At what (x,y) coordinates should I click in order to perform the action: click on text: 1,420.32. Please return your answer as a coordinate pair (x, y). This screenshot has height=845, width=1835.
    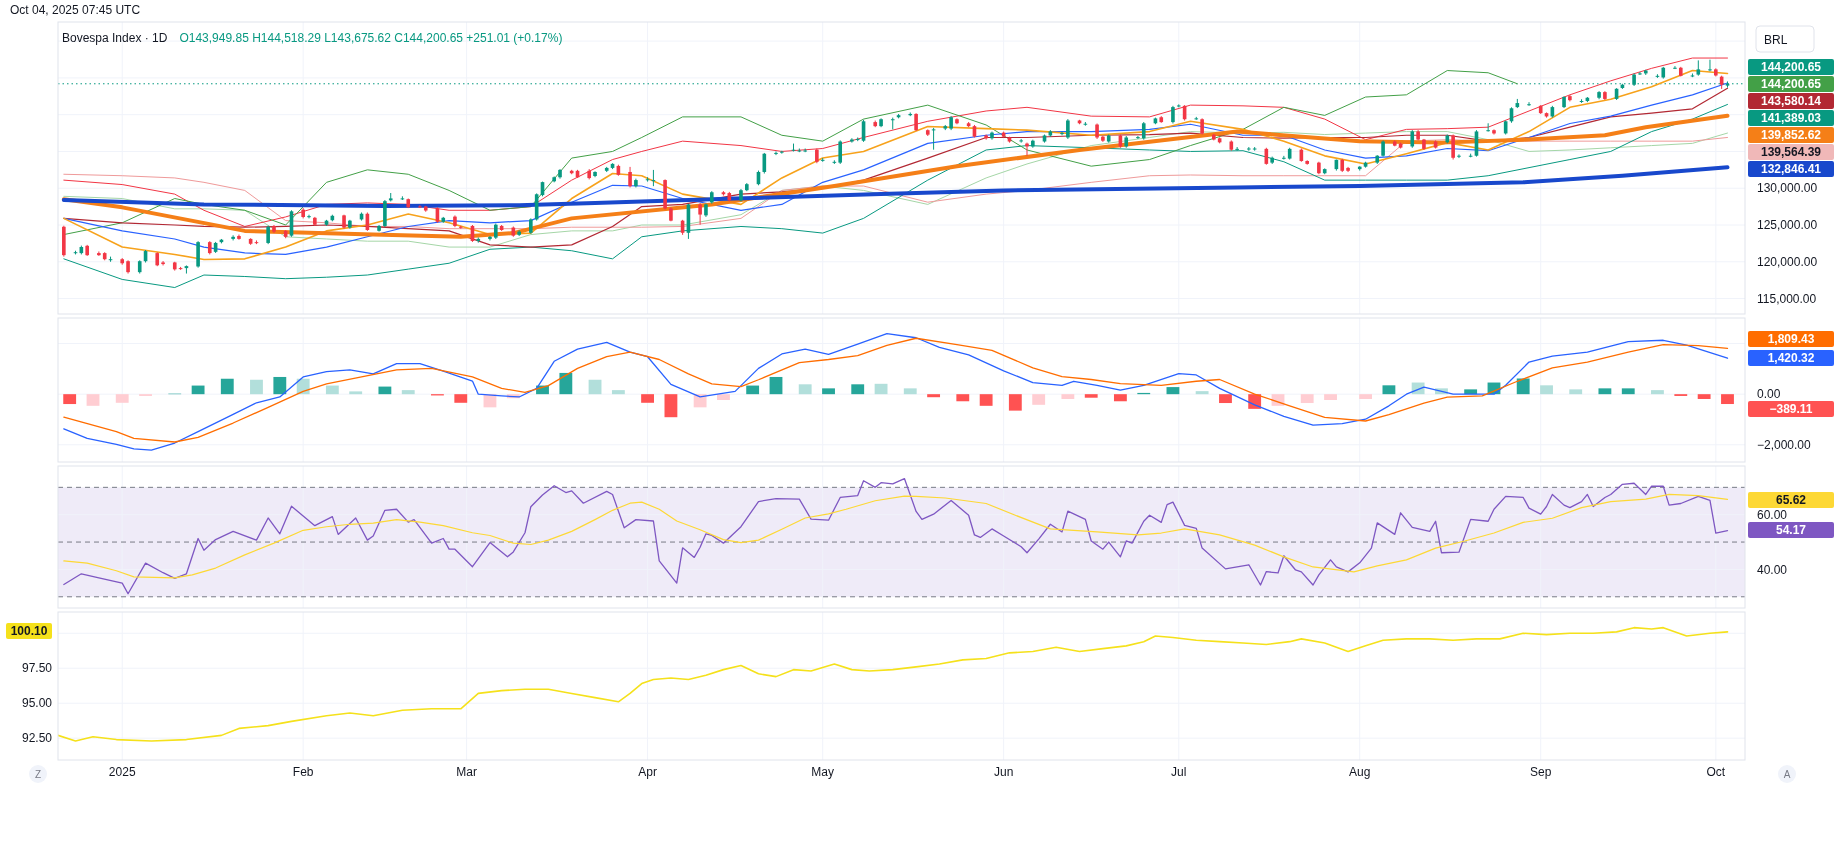
    Looking at the image, I should click on (1791, 358).